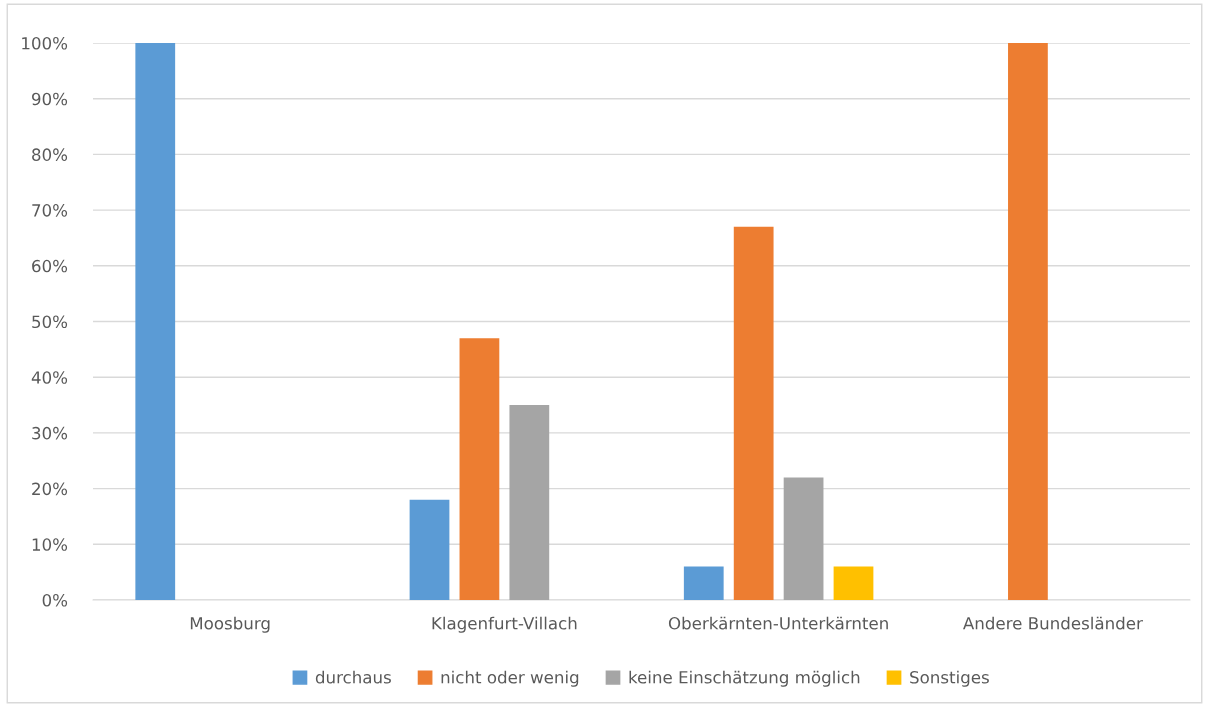 This screenshot has height=707, width=1209. I want to click on y-tick-label: 50%, so click(50, 322).